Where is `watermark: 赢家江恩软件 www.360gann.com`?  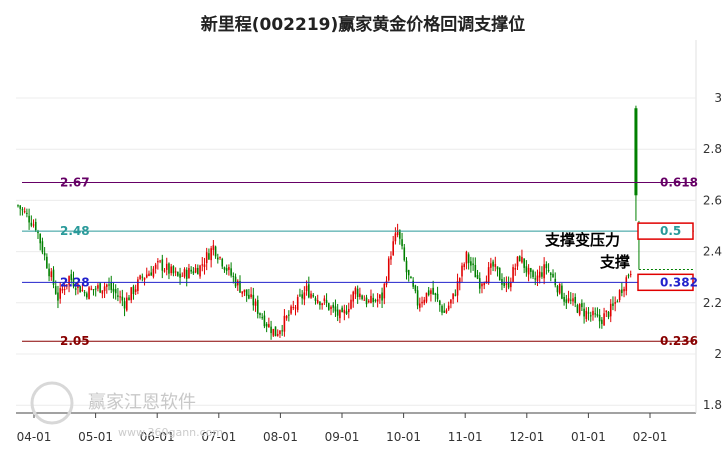
watermark: 赢家江恩软件 www.360gann.com is located at coordinates (126, 410).